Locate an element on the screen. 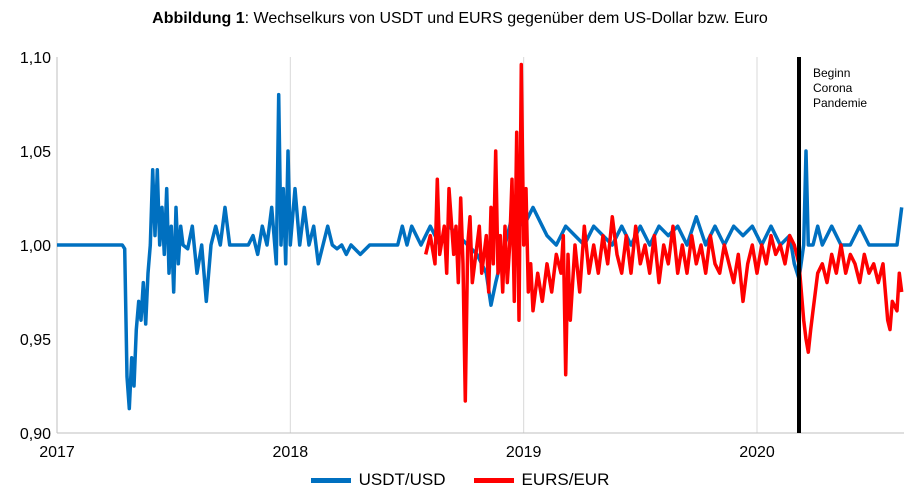 The height and width of the screenshot is (500, 920). annotation-text-0: Beginn is located at coordinates (831, 73).